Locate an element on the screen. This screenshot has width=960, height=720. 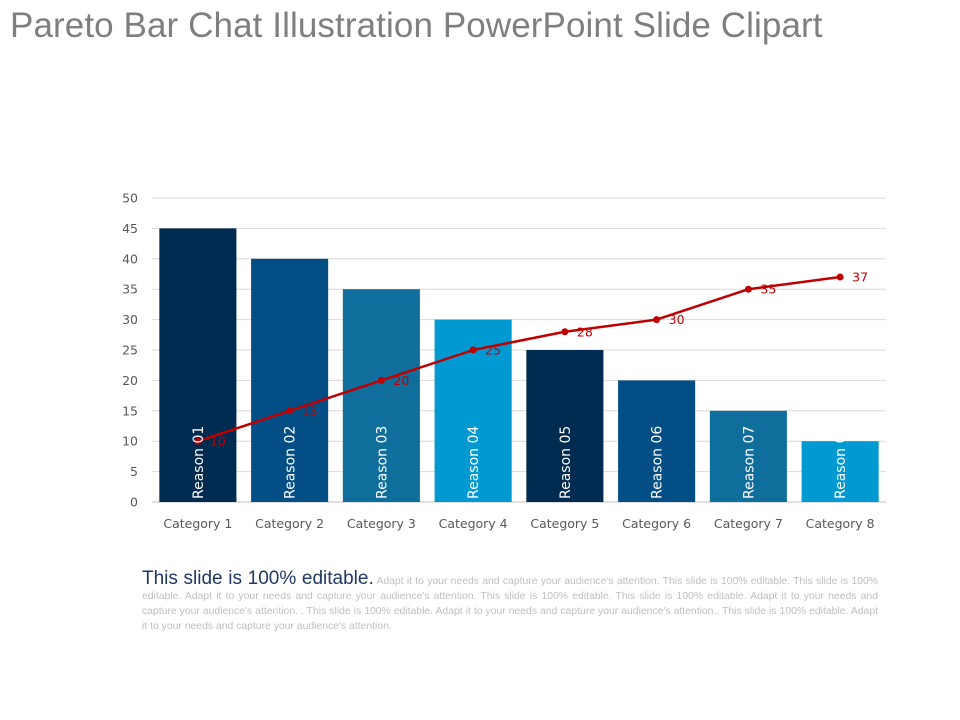
x-tick-label: Category 2 is located at coordinates (289, 523).